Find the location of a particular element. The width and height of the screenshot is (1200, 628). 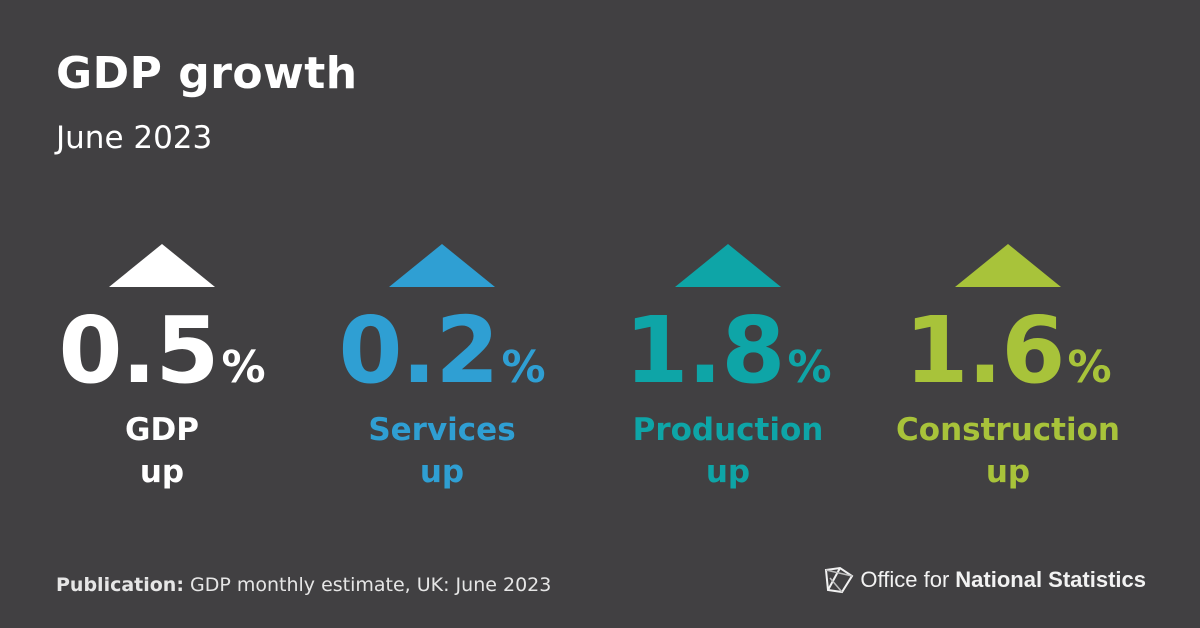

metric-name: Construction is located at coordinates (1008, 430).